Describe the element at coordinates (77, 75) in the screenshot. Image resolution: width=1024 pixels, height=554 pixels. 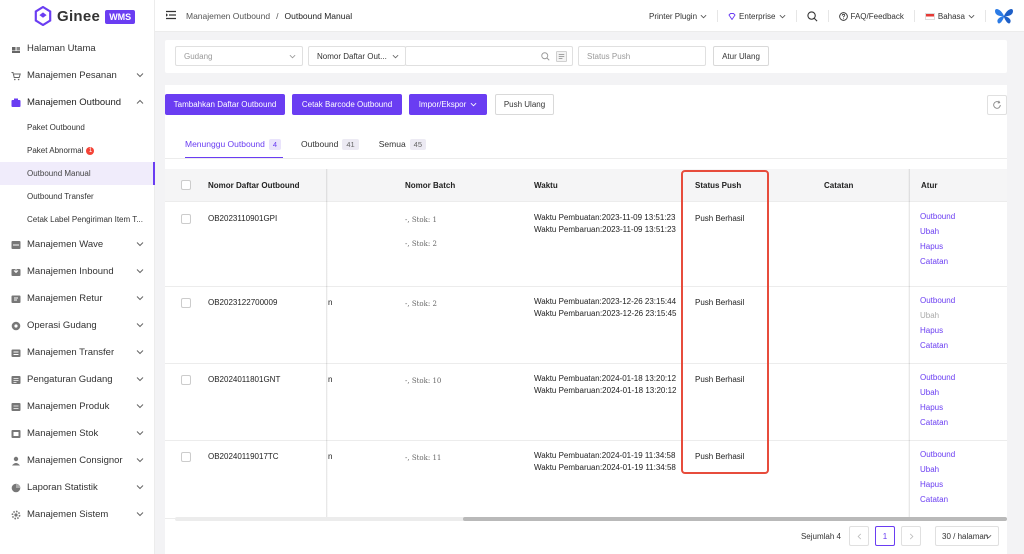
I see `sidebar-item-cart: Manajemen Pesanan` at that location.